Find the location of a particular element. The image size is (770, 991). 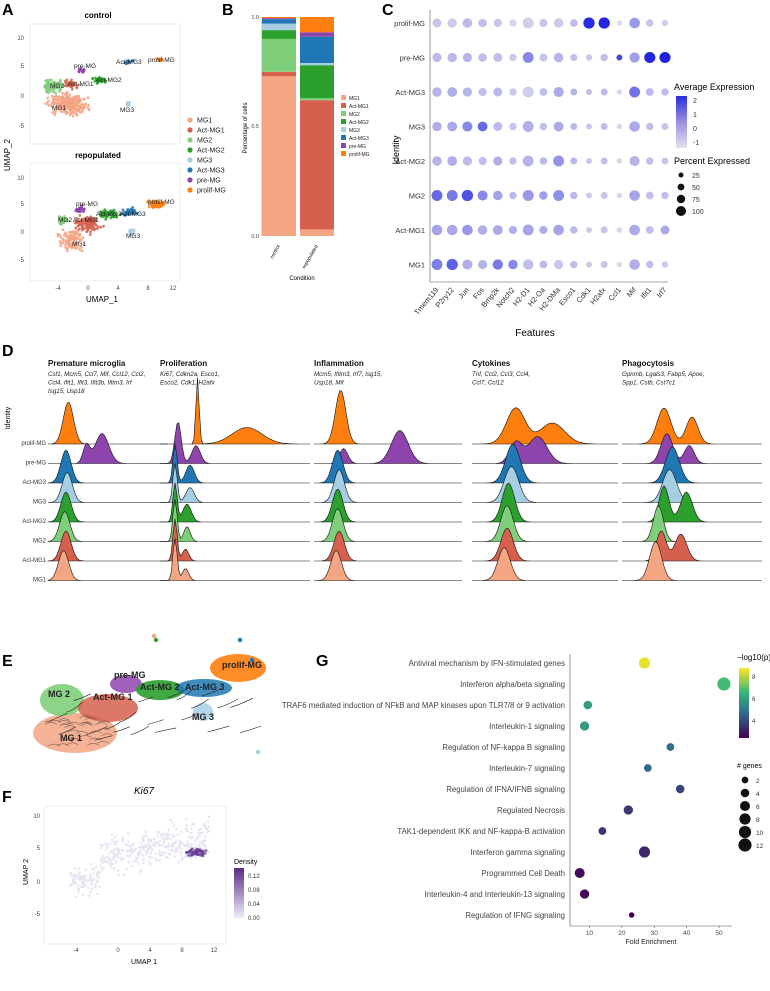

label-act-mg1: Act-MG1 is located at coordinates (81, 84).